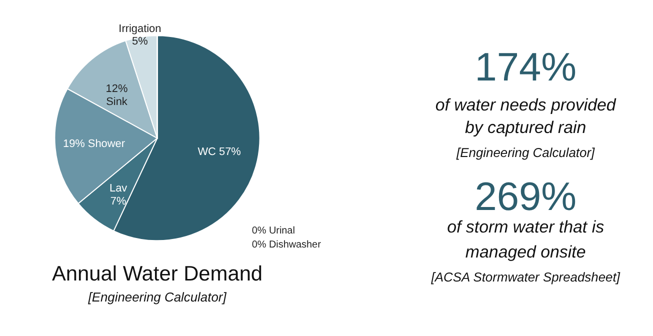  Describe the element at coordinates (525, 104) in the screenshot. I see `text: of water needs provided` at that location.